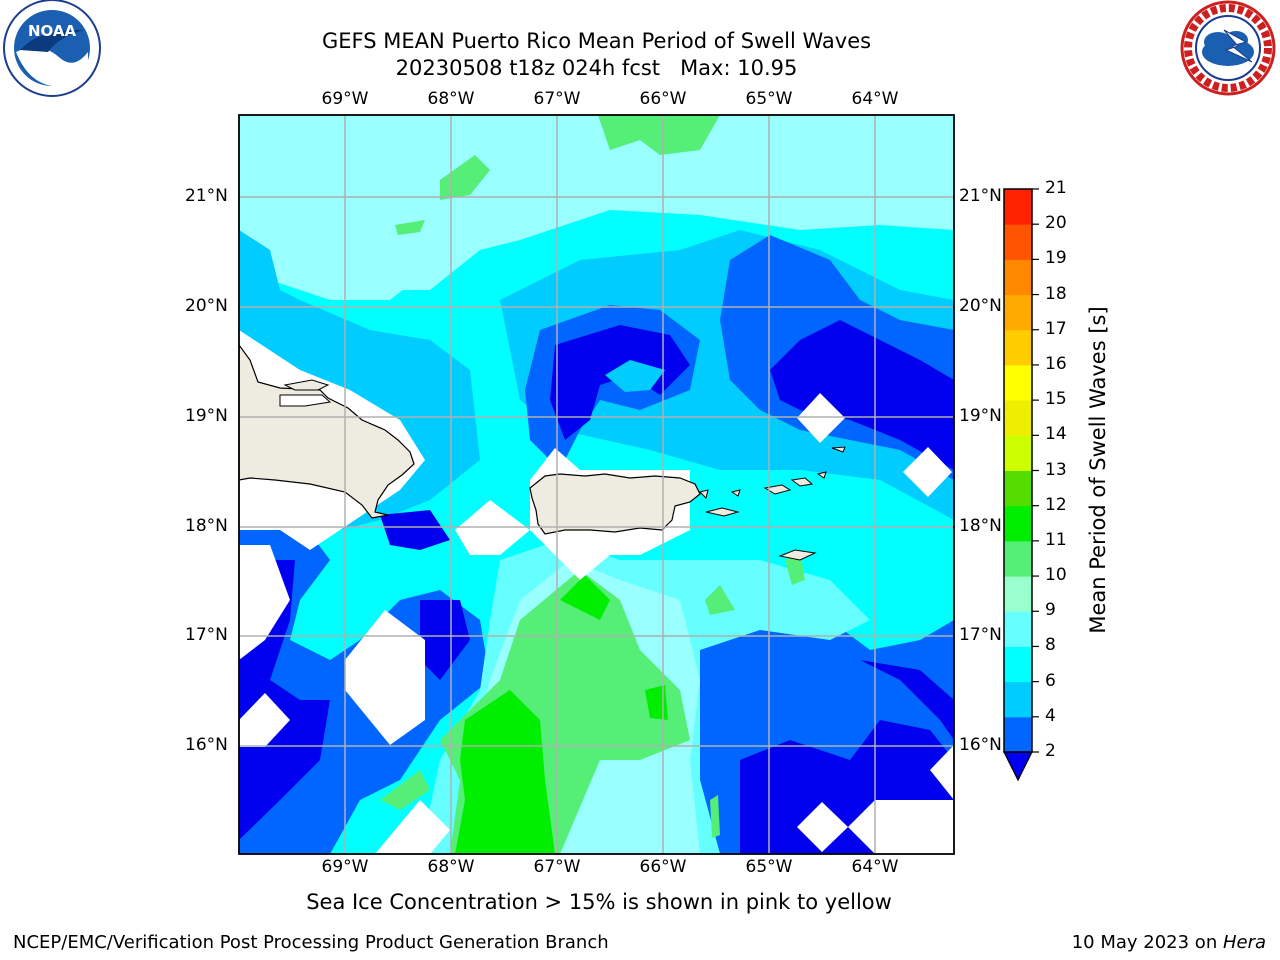 This screenshot has width=1280, height=960. Describe the element at coordinates (659, 135) in the screenshot. I see `swell-patch-green-north` at that location.